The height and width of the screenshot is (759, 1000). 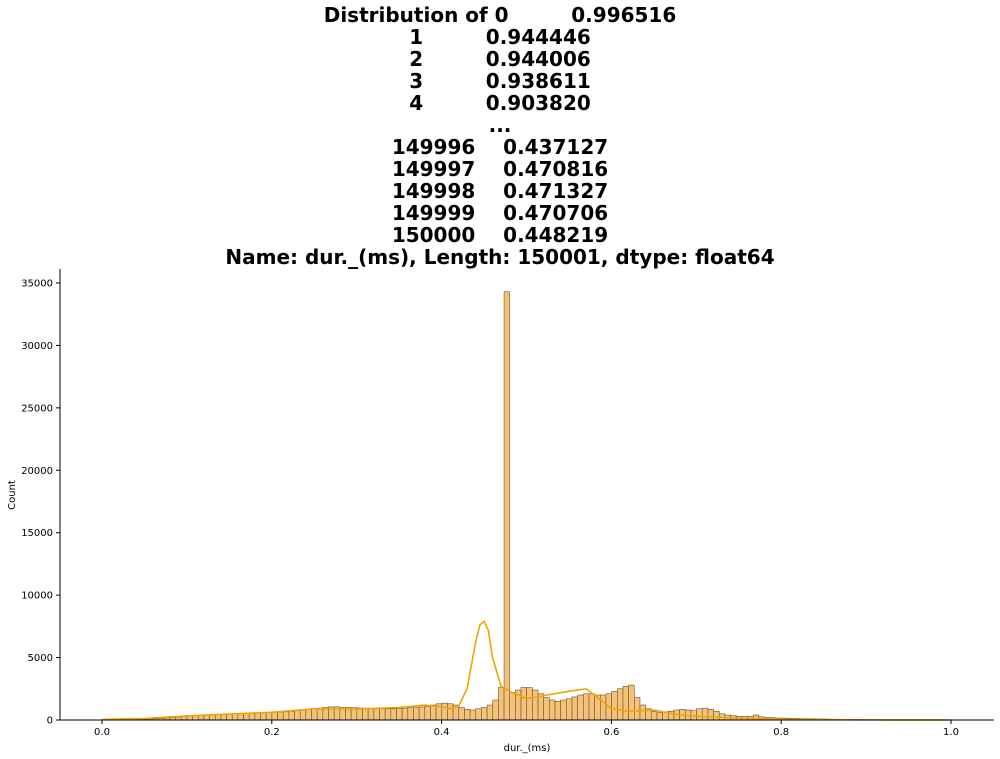 I want to click on y-tick-label: 15000, so click(x=37, y=533).